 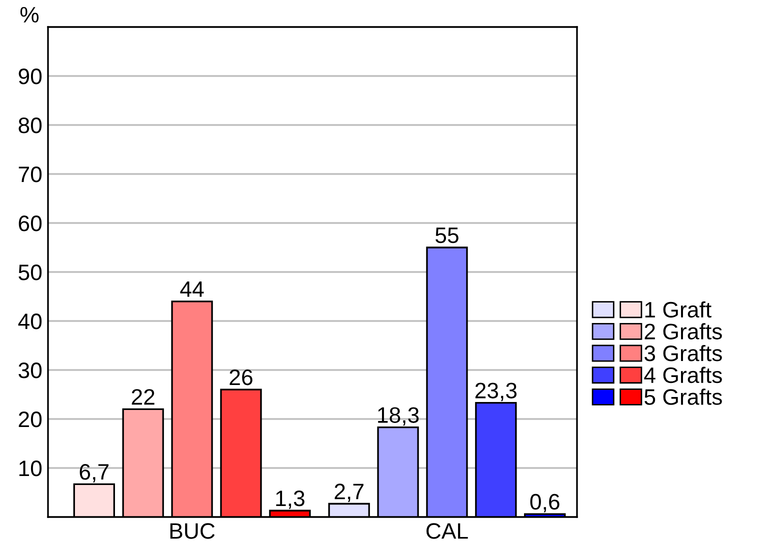 I want to click on y-tick-label: 70, so click(x=30, y=174).